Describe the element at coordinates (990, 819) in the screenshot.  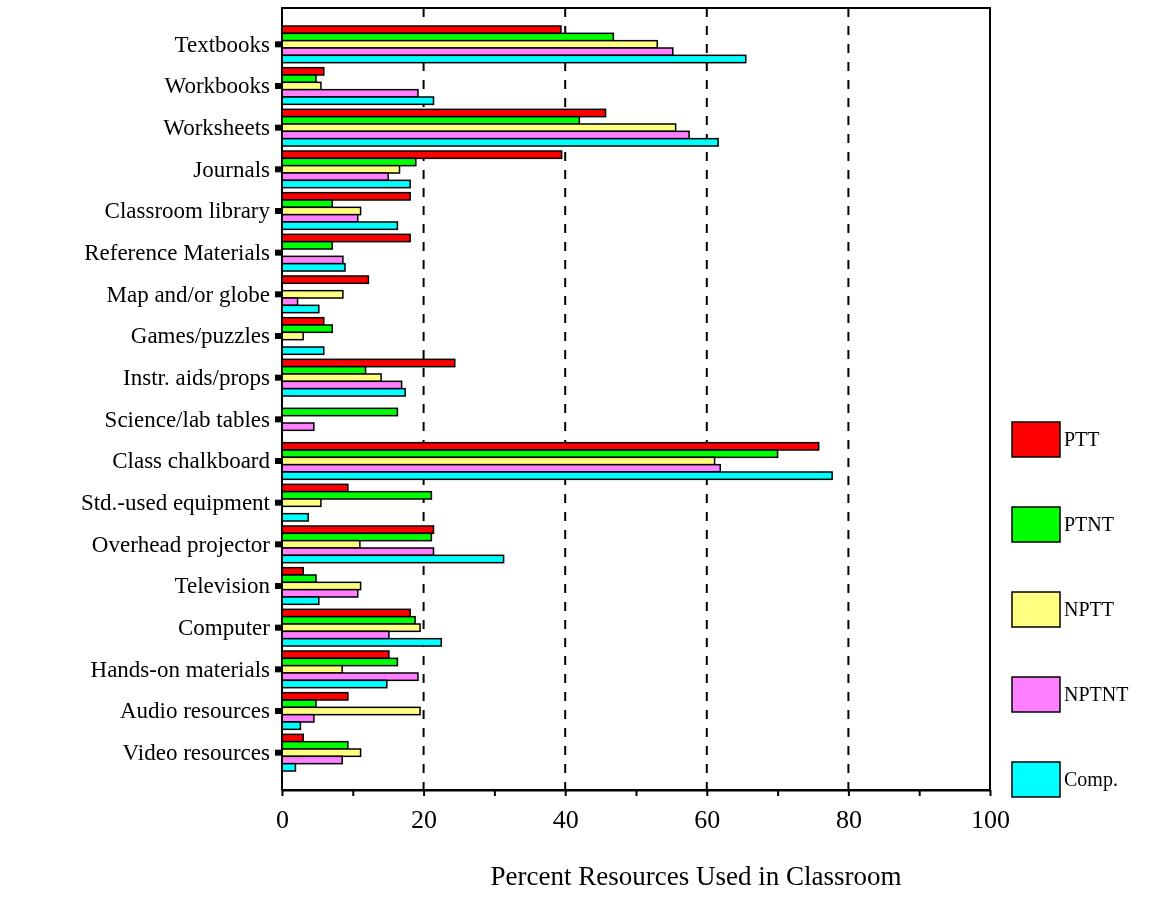
I see `x-tick-label: 100` at that location.